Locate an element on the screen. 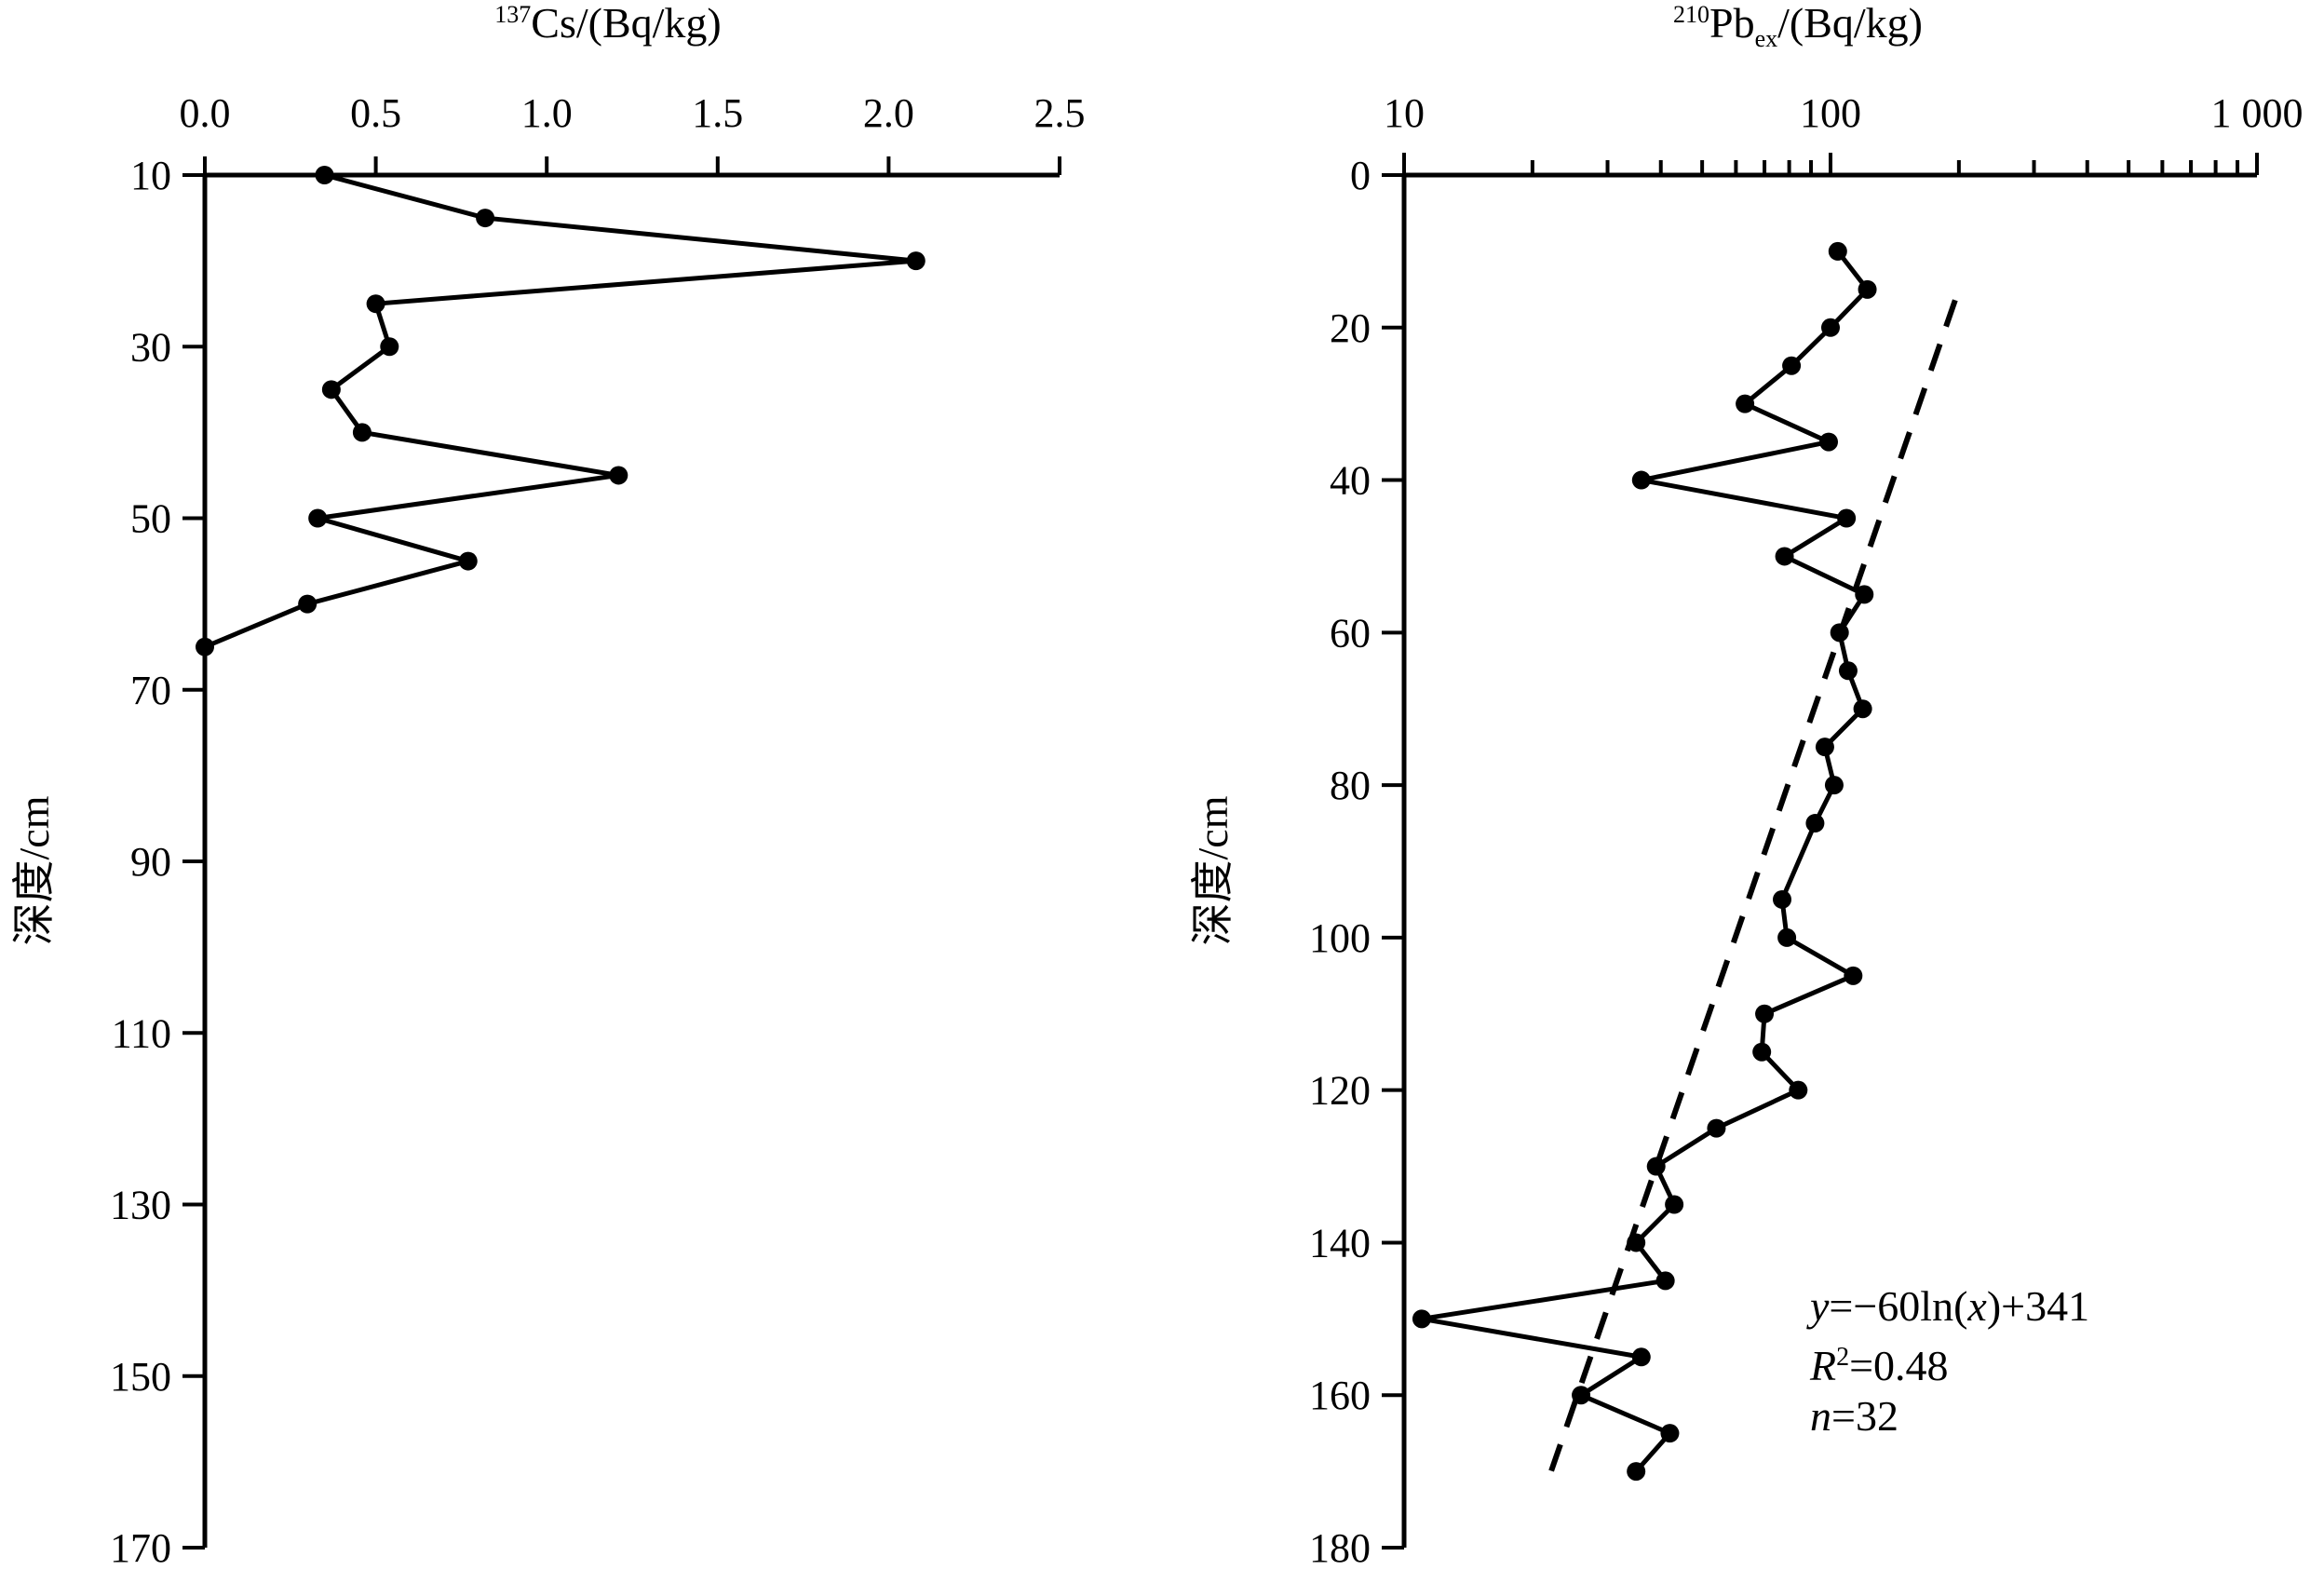 Image resolution: width=2324 pixels, height=1570 pixels. pb210-y-tick-label: 60 is located at coordinates (1350, 633).